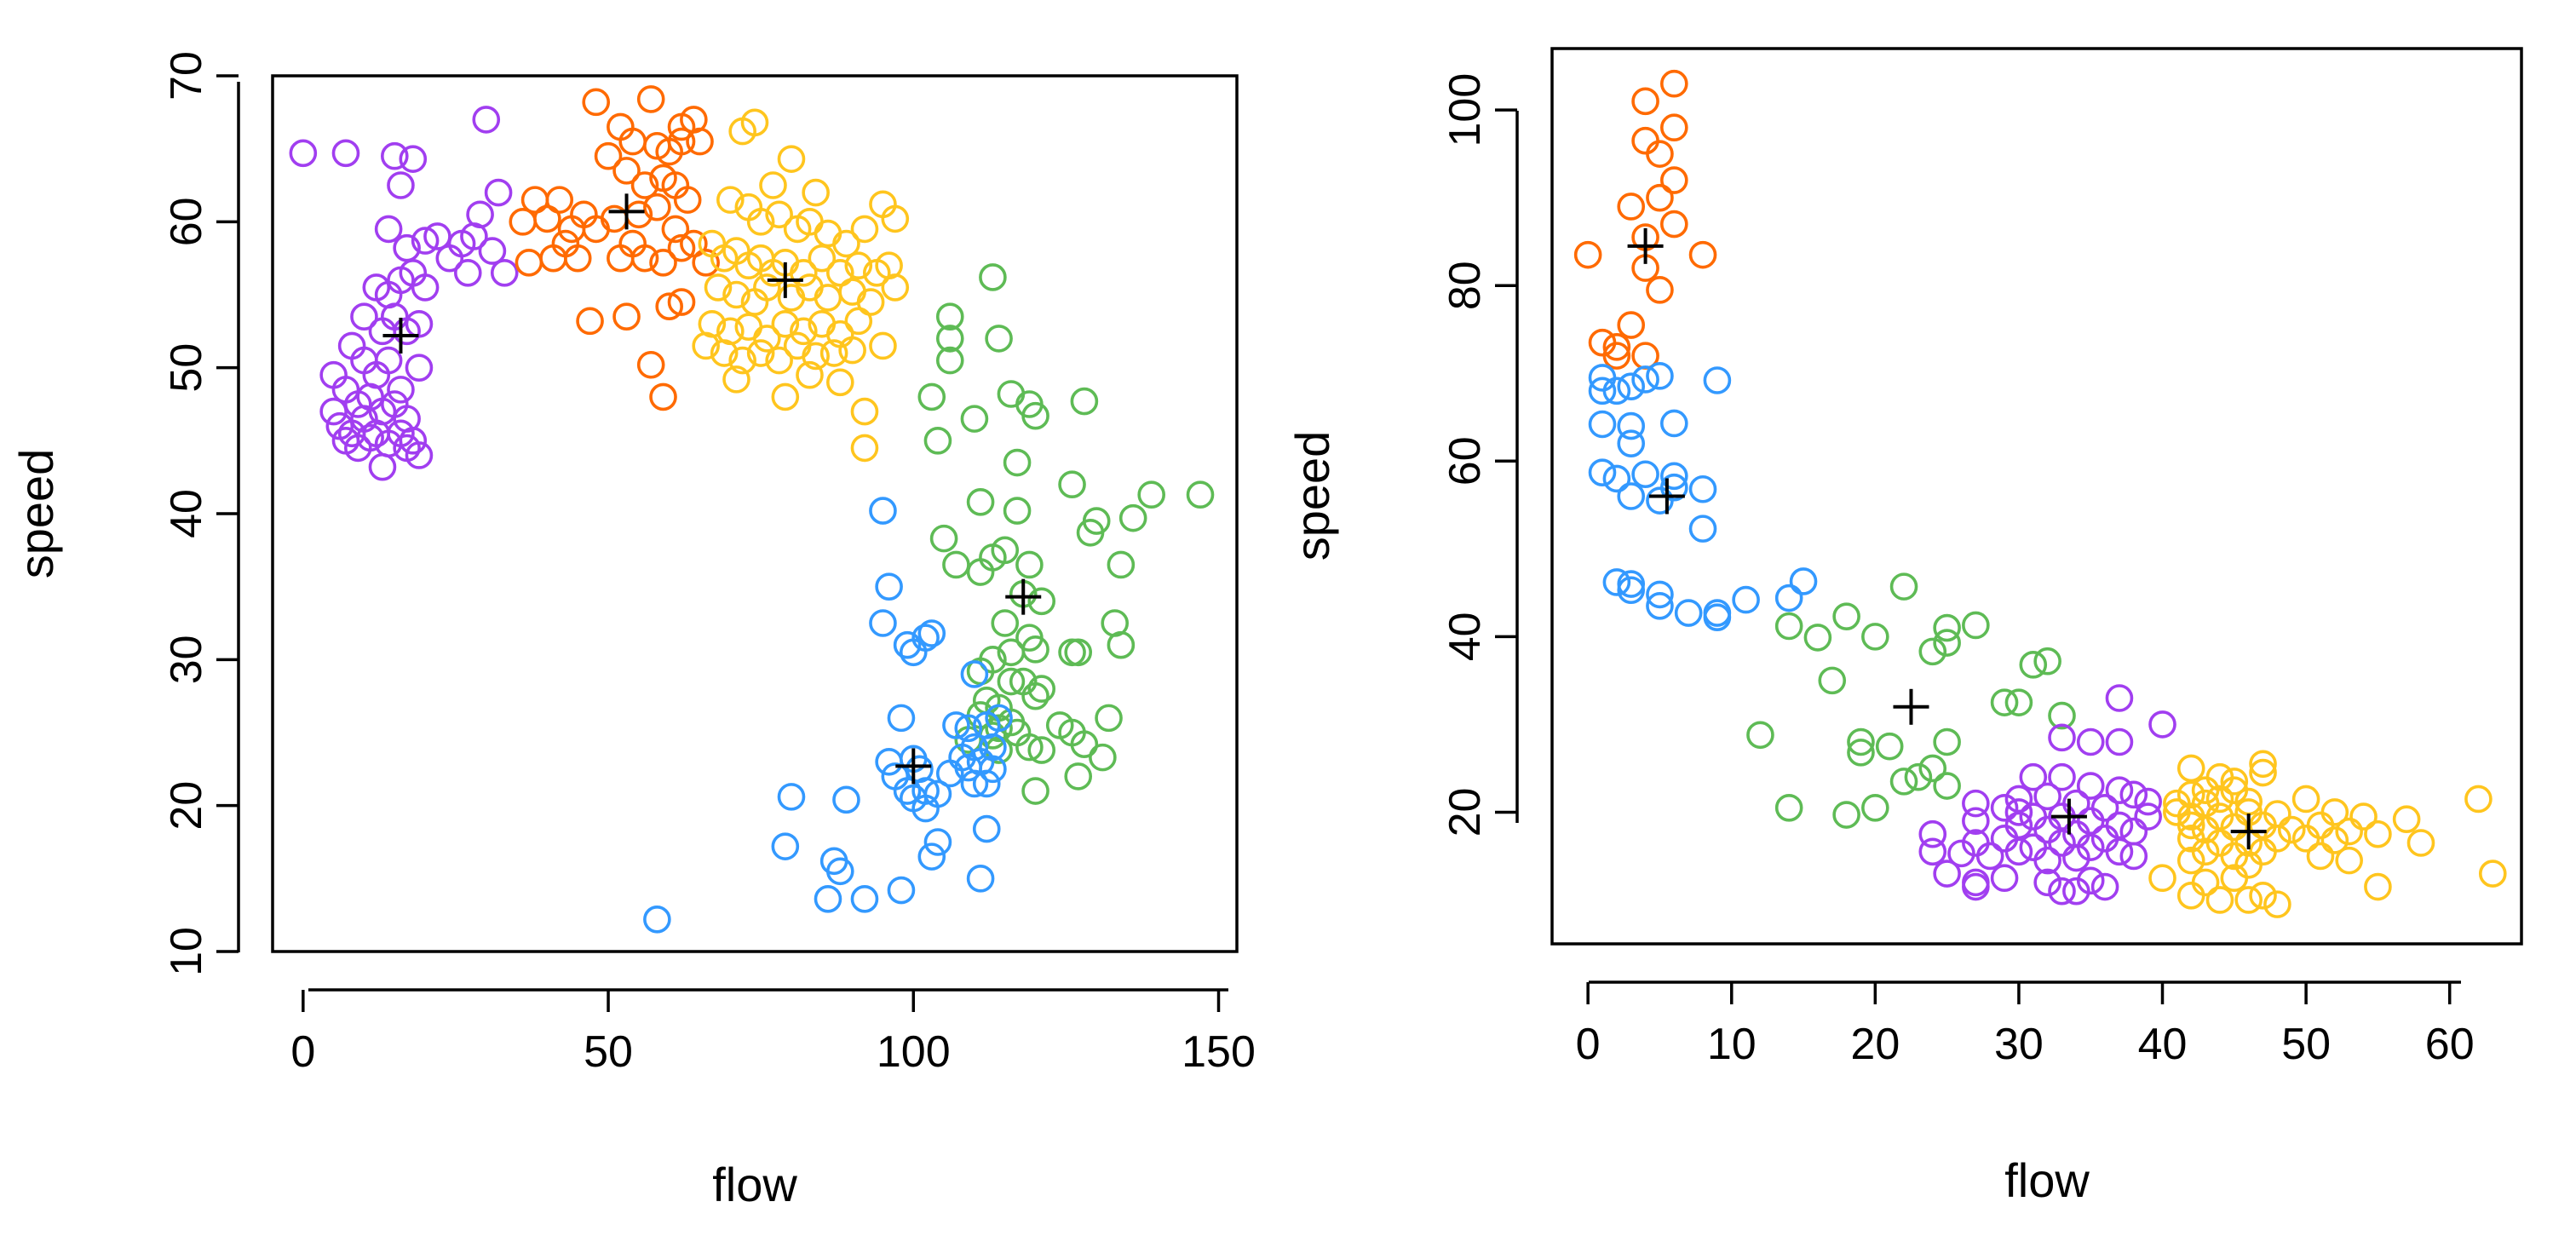 This screenshot has width=2576, height=1242. What do you see at coordinates (1465, 812) in the screenshot?
I see `y-tick-label: 20` at bounding box center [1465, 812].